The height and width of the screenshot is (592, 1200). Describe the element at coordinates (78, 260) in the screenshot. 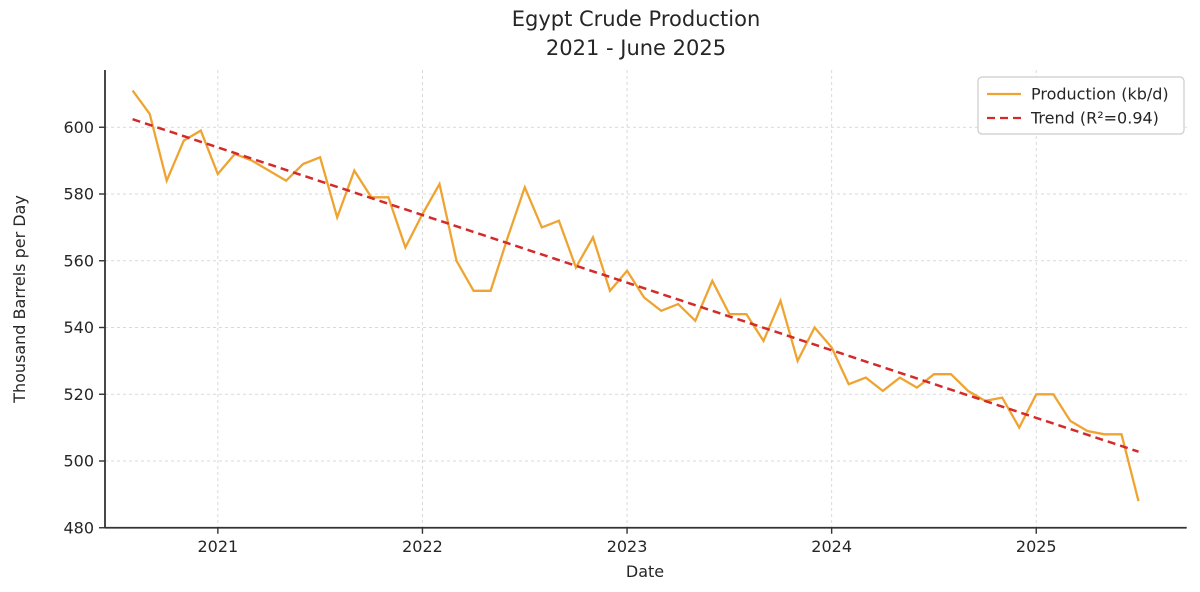

I see `y-tick-label: 560` at that location.